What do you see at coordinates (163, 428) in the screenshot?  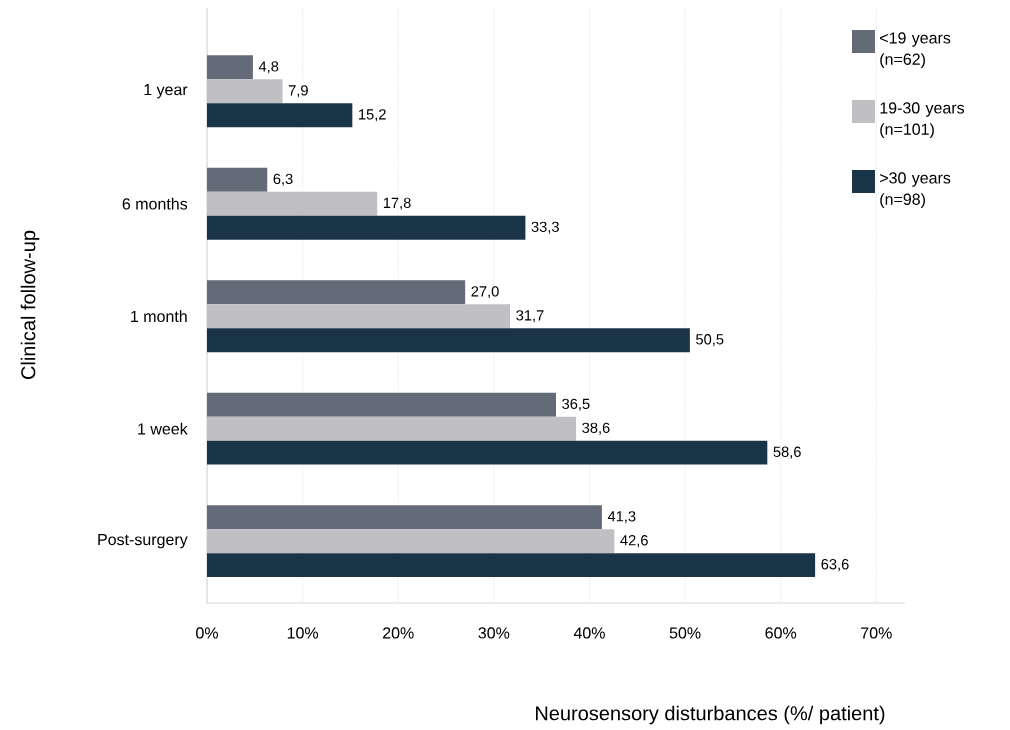 I see `y-tick-label: 1 week` at bounding box center [163, 428].